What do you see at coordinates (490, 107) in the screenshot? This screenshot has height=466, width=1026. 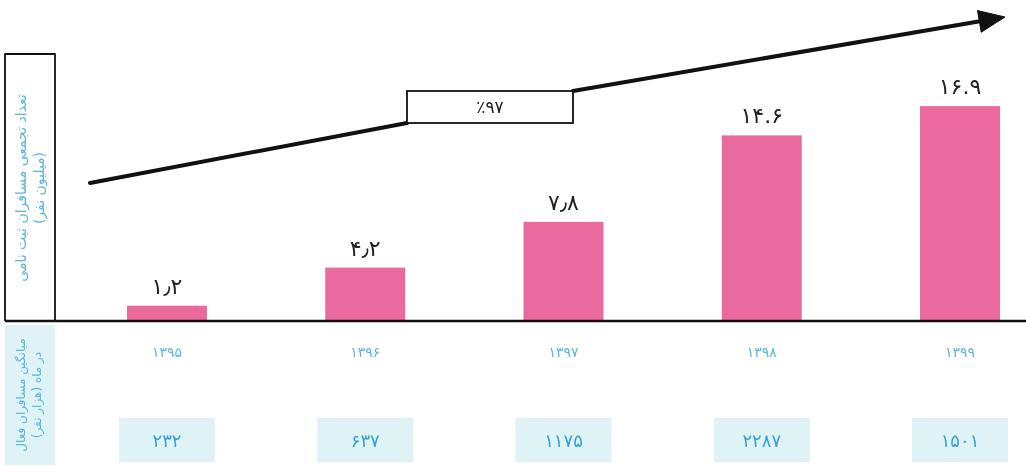 I see `annotation: ٪۹۷` at bounding box center [490, 107].